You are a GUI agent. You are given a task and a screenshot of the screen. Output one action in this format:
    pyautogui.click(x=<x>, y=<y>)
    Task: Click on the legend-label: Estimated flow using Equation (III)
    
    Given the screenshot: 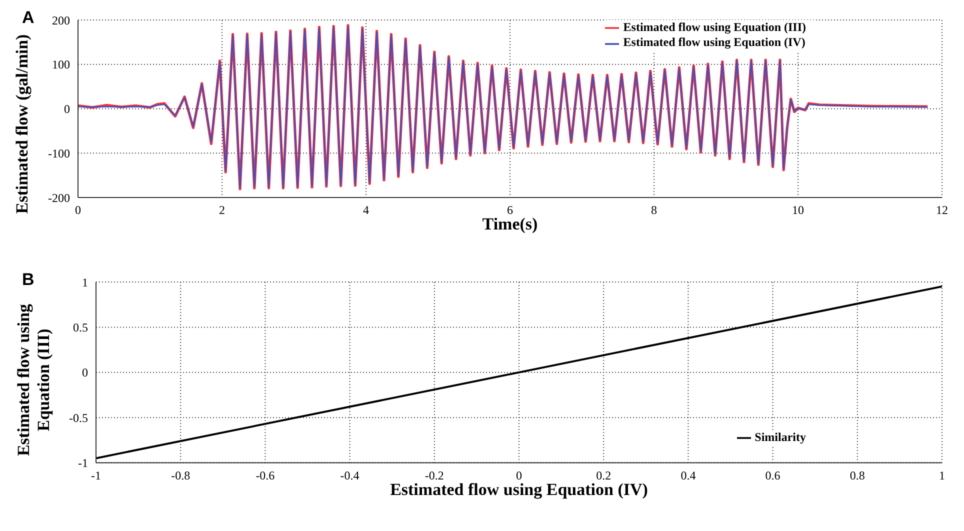 What is the action you would take?
    pyautogui.click(x=714, y=27)
    